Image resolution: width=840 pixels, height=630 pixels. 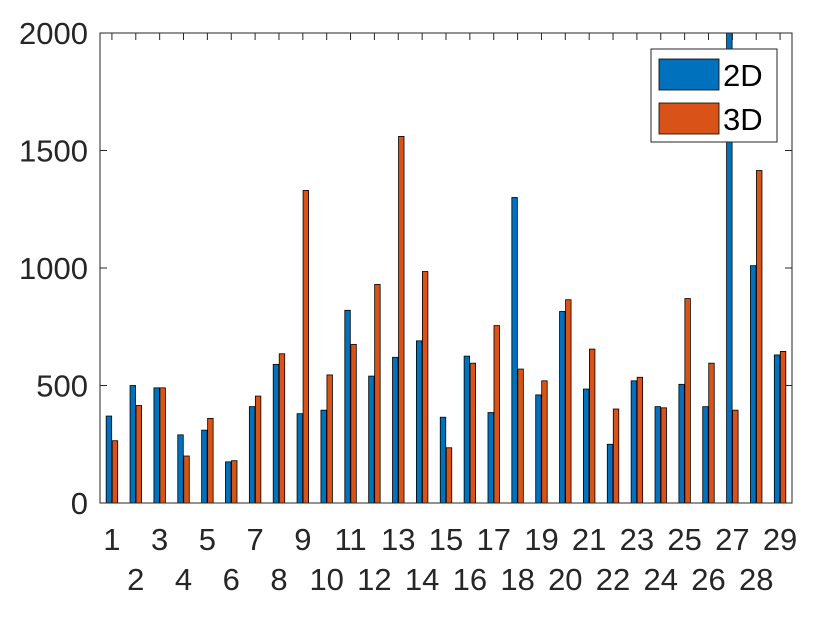 What do you see at coordinates (780, 539) in the screenshot?
I see `x-tick-label: 29` at bounding box center [780, 539].